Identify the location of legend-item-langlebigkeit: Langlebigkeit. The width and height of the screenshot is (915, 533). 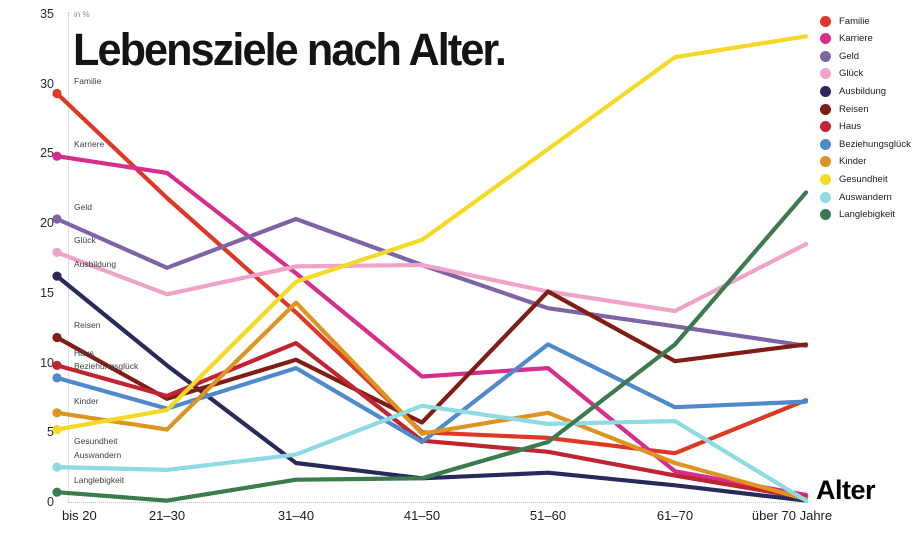
(857, 215).